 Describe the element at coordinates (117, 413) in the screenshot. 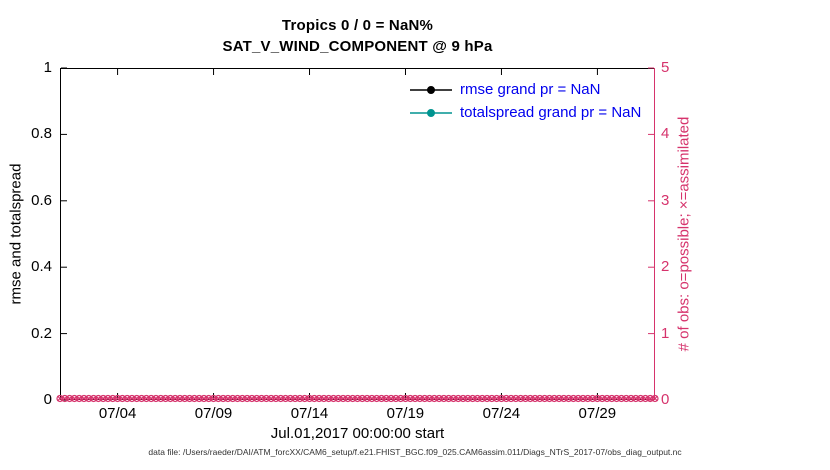

I see `xtick-0704: 07/04` at that location.